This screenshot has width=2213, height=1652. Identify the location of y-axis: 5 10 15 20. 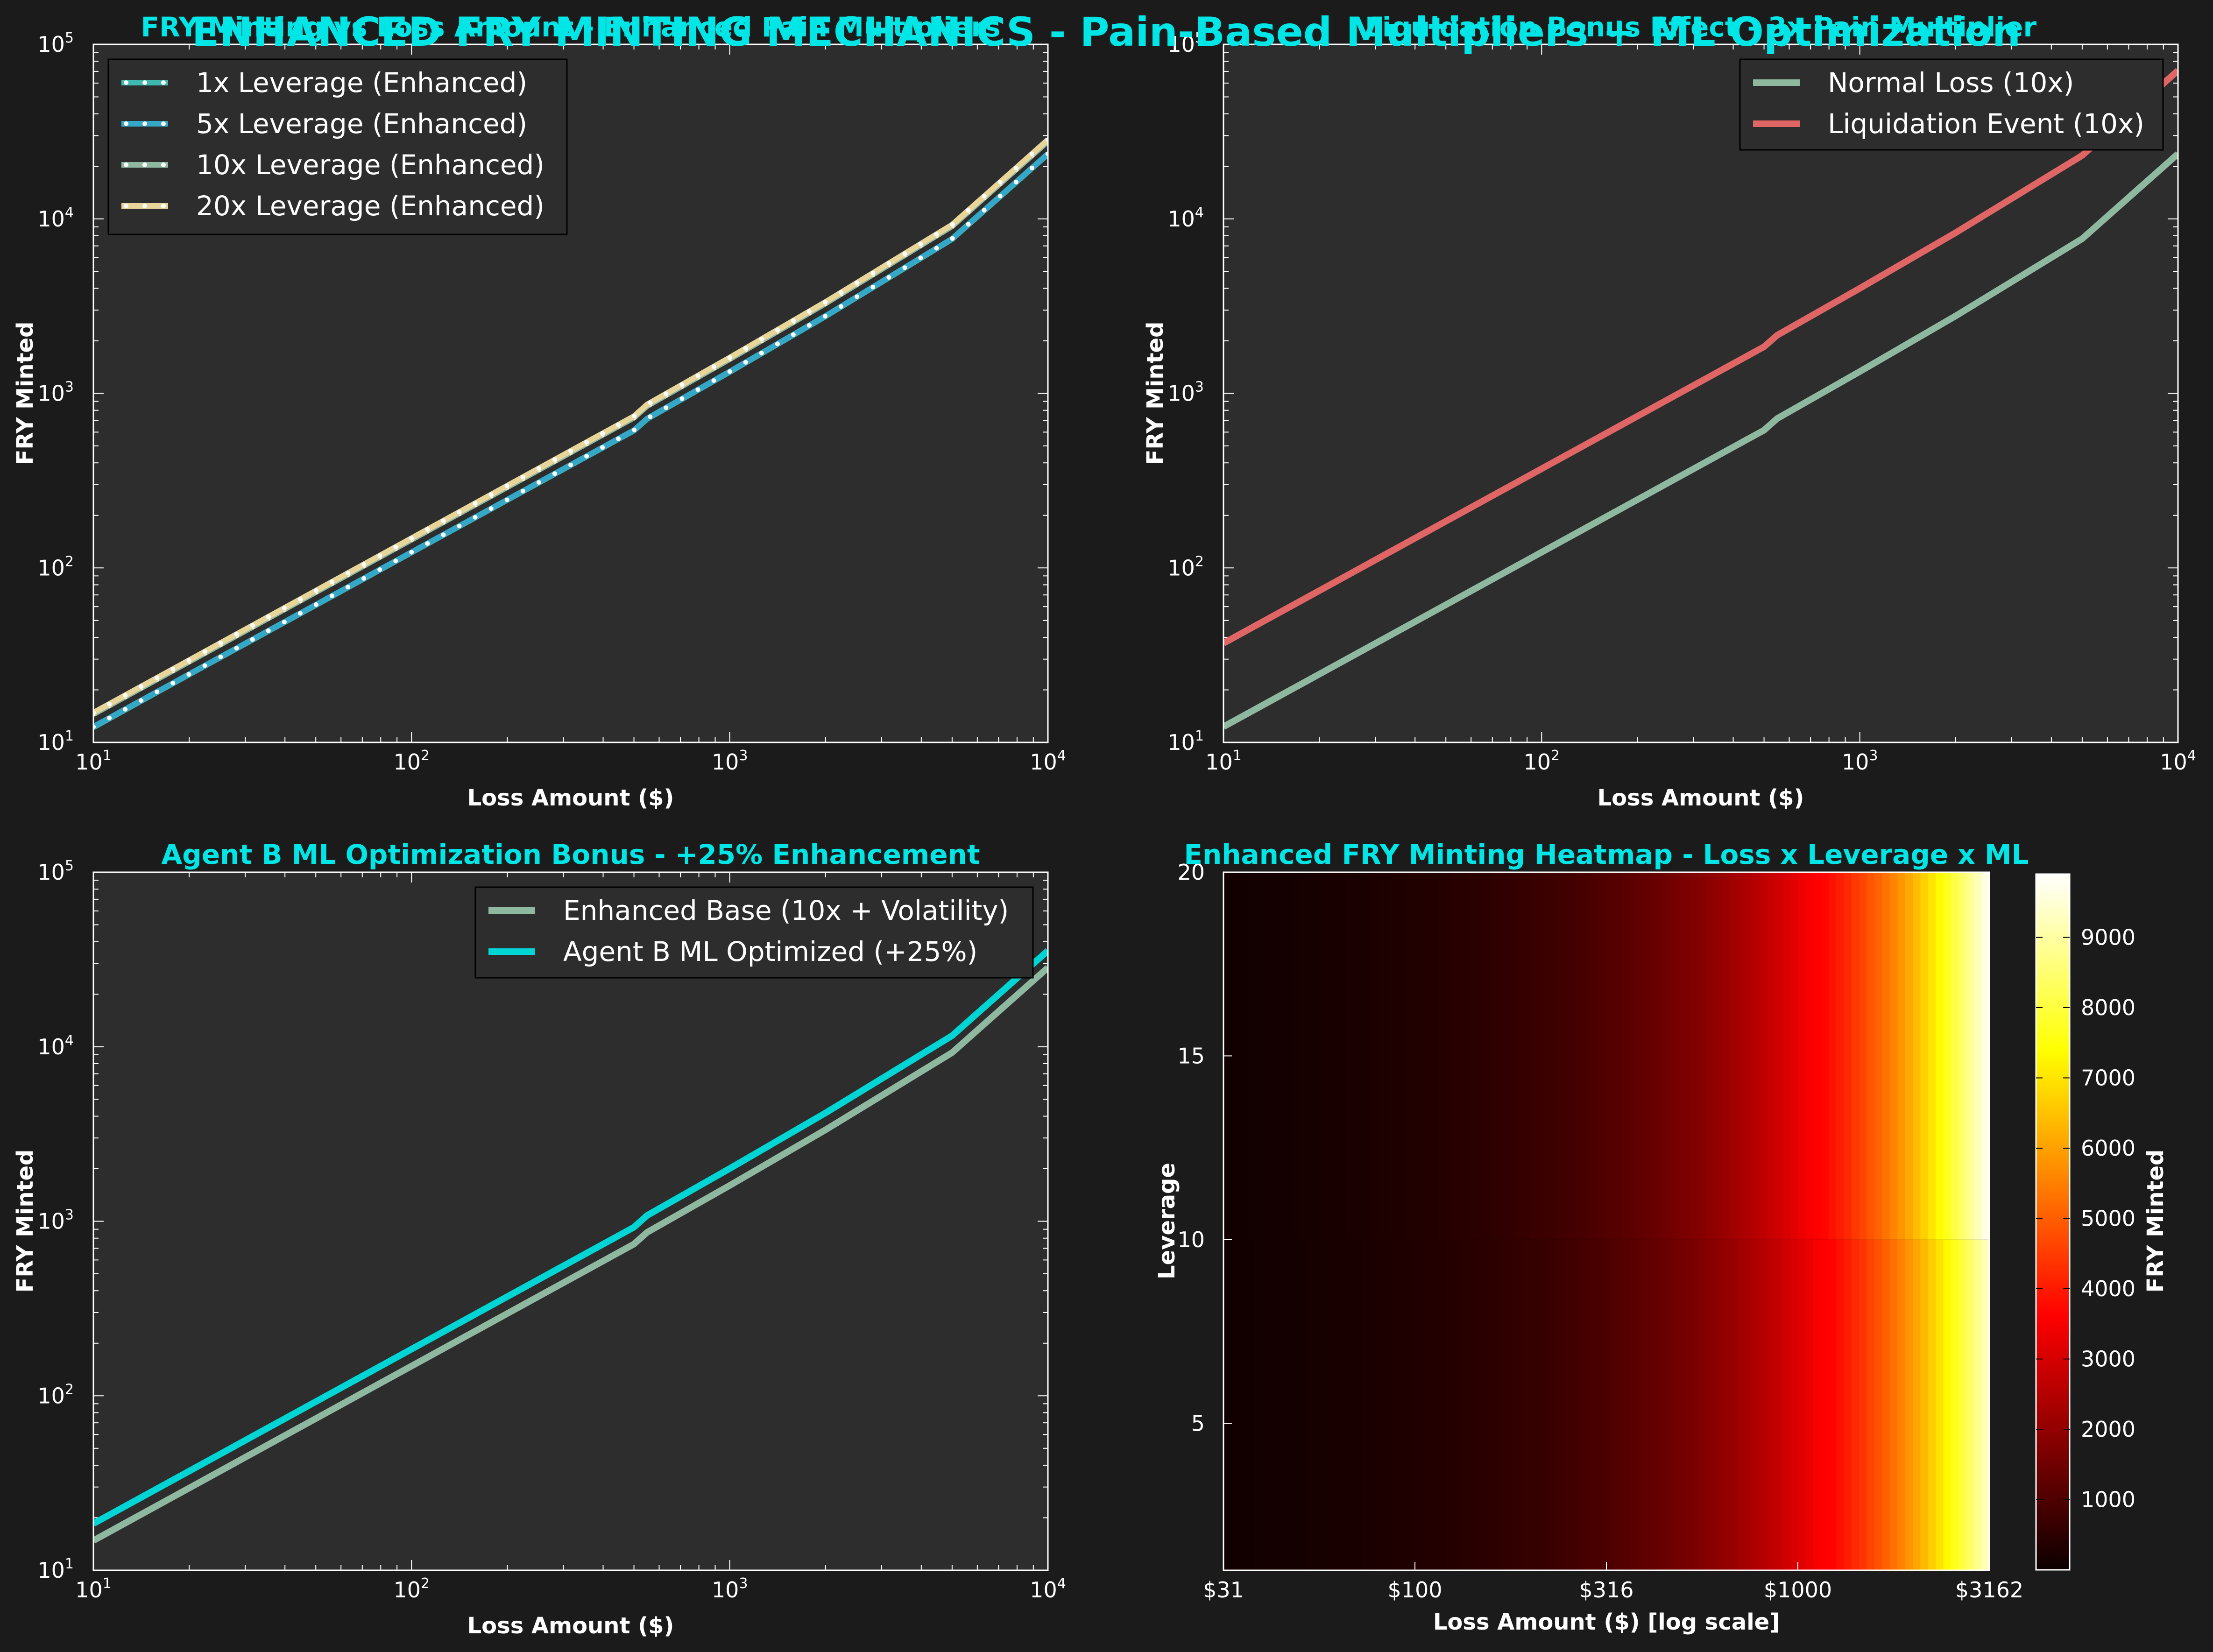
(1205, 1148).